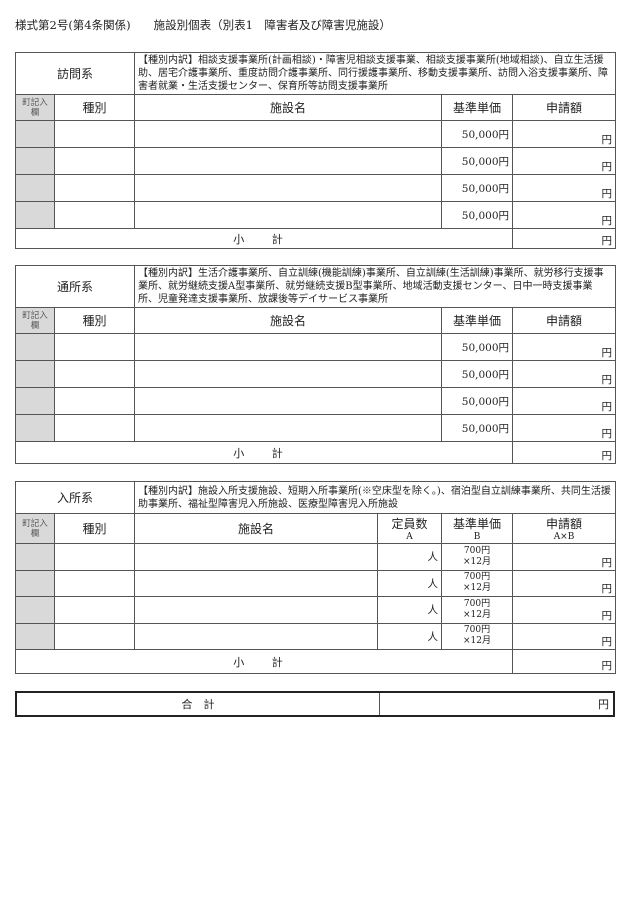 This screenshot has width=630, height=903. Describe the element at coordinates (288, 107) in the screenshot. I see `header-facility-name: 施設名` at that location.